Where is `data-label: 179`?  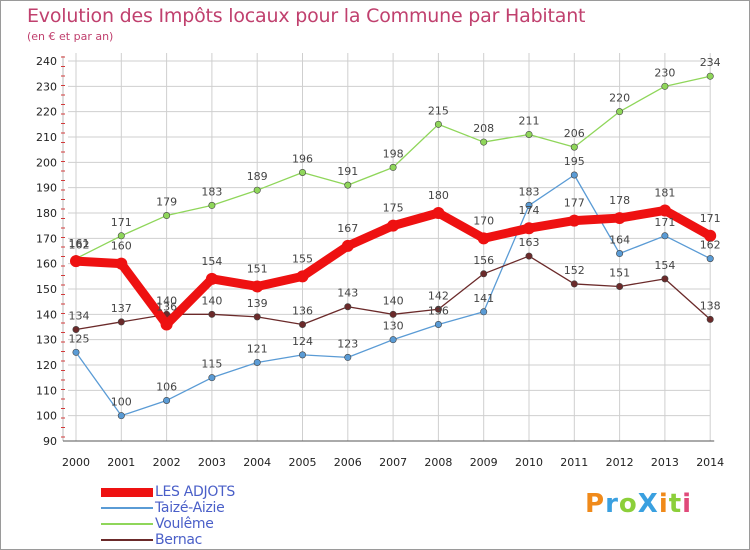 data-label: 179 is located at coordinates (166, 202).